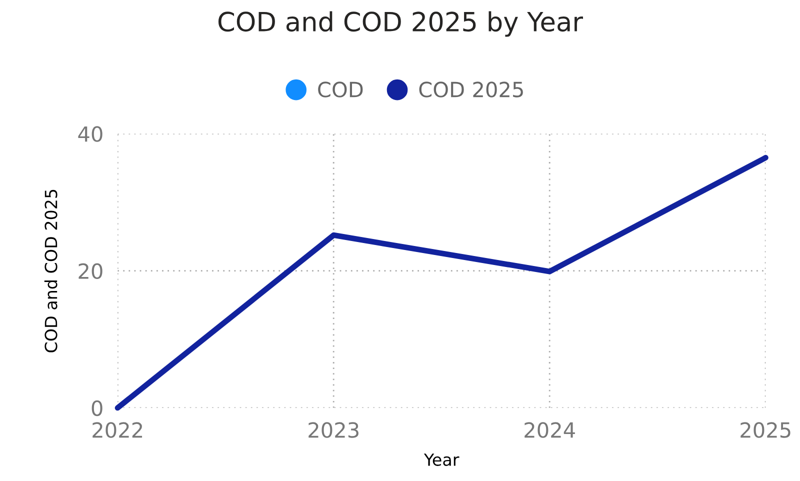  Describe the element at coordinates (97, 408) in the screenshot. I see `y-tick-label: 0` at that location.